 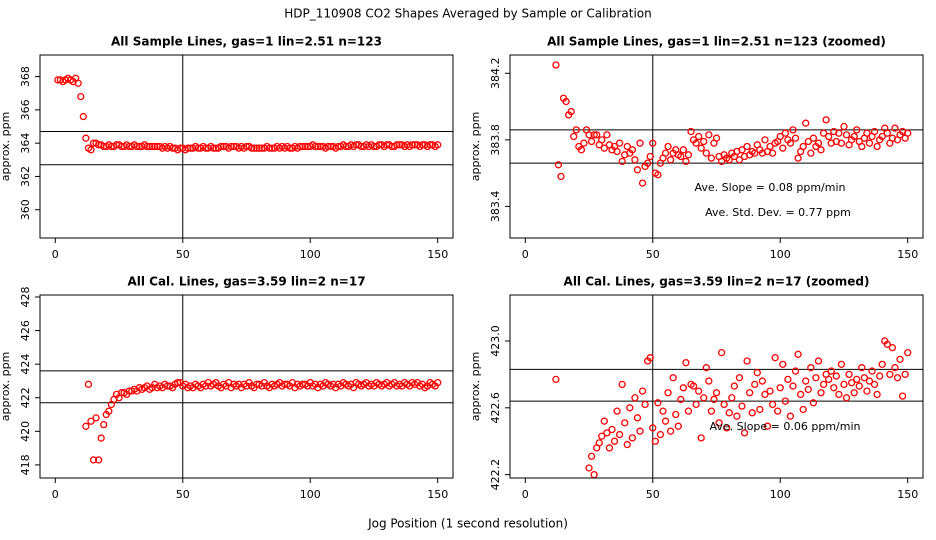 What do you see at coordinates (785, 426) in the screenshot?
I see `annotation: Ave. Slope = 0.06 ppm/min` at bounding box center [785, 426].